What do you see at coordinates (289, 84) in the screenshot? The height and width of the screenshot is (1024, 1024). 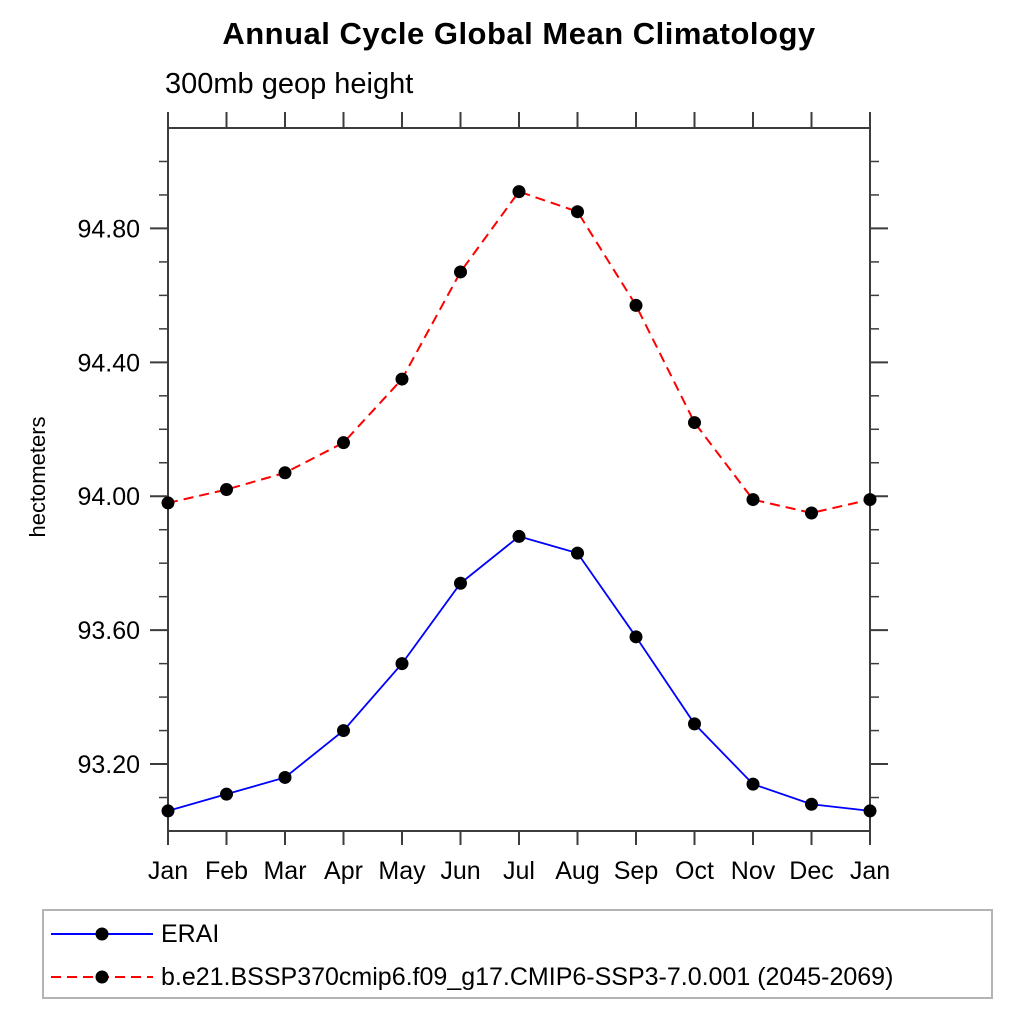 I see `chart-subtitle: 300mb geop height` at bounding box center [289, 84].